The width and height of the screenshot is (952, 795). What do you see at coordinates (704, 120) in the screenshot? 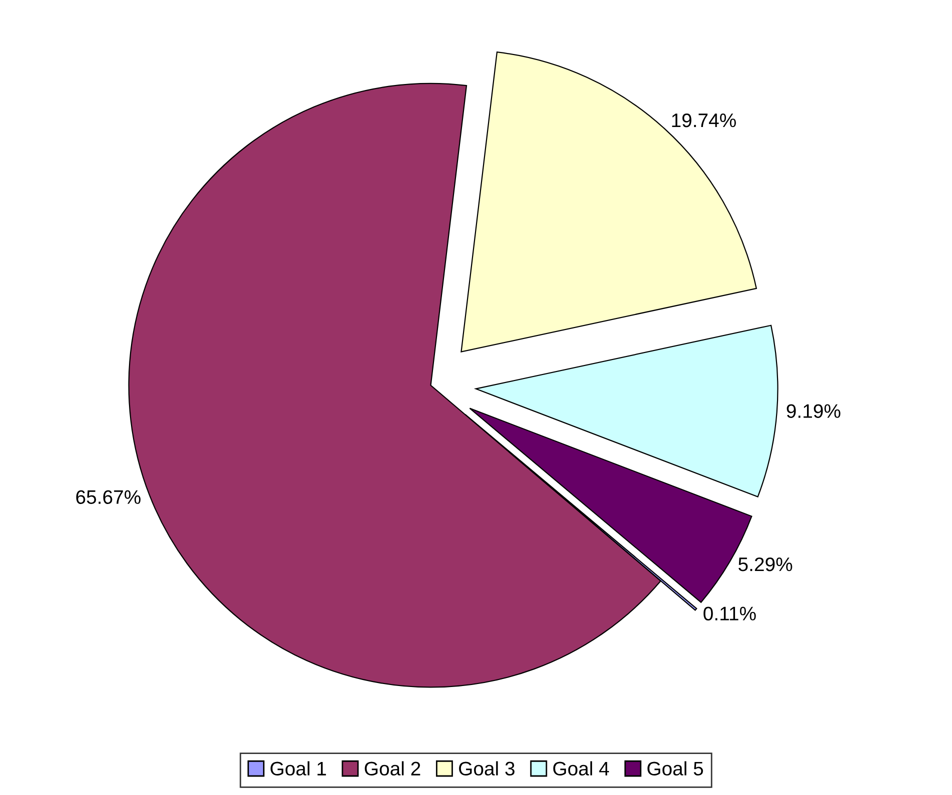
I see `data-label: 19.74%` at bounding box center [704, 120].